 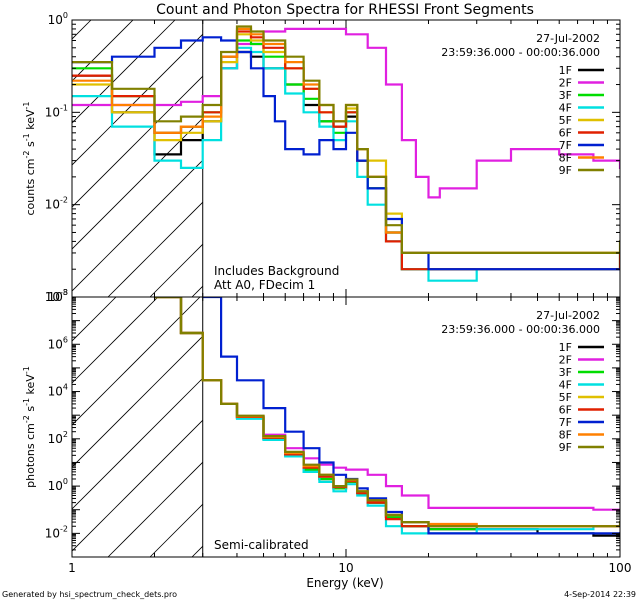 I want to click on annotation-text: Att A0, FDecim 1, so click(x=264, y=285).